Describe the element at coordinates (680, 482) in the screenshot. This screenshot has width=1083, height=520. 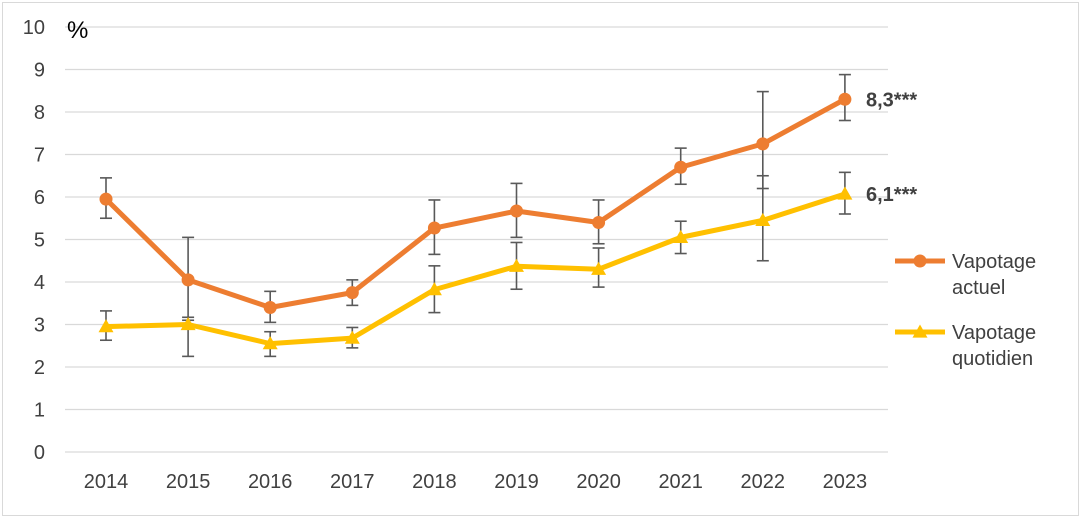
I see `x-tick-label-2021: 2021` at that location.